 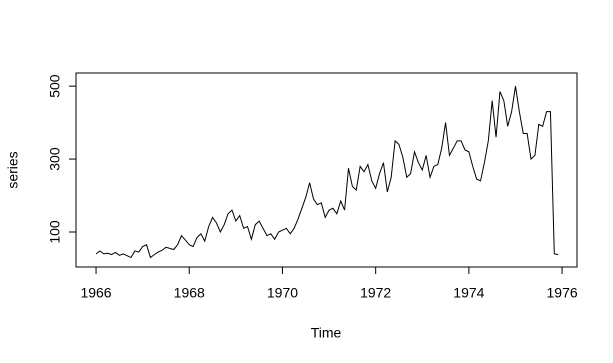 What do you see at coordinates (13, 169) in the screenshot?
I see `y-axis-label: series` at bounding box center [13, 169].